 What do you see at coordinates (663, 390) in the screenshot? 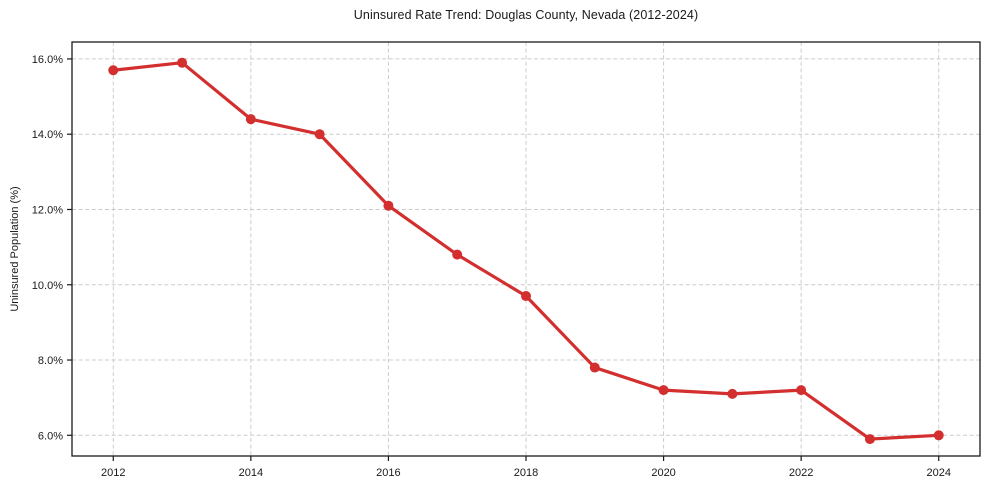
I see `data-point-2020` at bounding box center [663, 390].